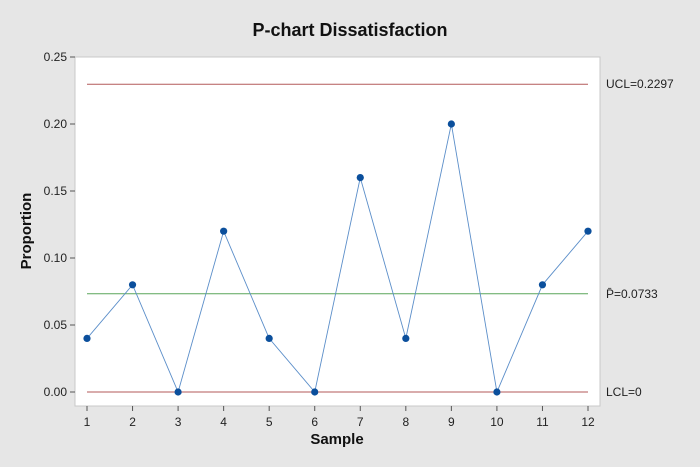 Image resolution: width=700 pixels, height=467 pixels. What do you see at coordinates (87, 422) in the screenshot?
I see `x-tick-label: 1` at bounding box center [87, 422].